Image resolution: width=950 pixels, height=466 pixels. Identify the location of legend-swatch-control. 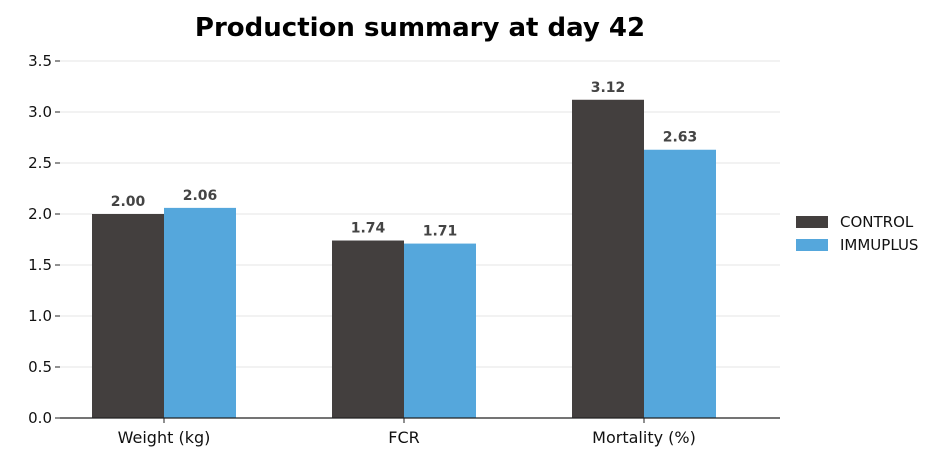
(812, 222).